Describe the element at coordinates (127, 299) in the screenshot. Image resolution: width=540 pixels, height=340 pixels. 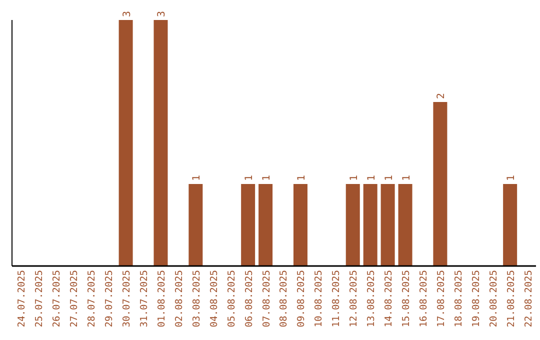
I see `x-tick-label: 30.07.2025` at that location.